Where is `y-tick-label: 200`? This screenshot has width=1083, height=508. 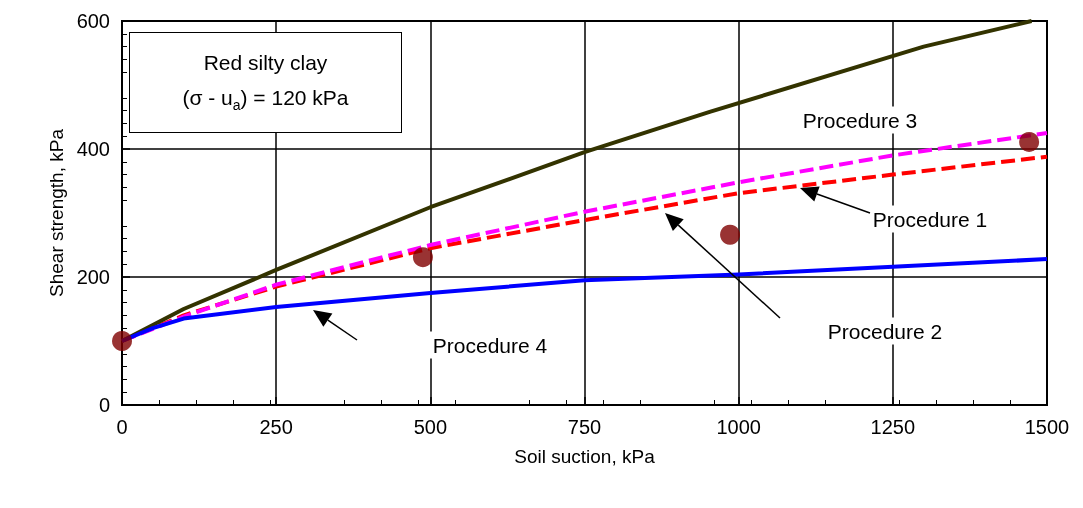
y-tick-label: 200 is located at coordinates (93, 277).